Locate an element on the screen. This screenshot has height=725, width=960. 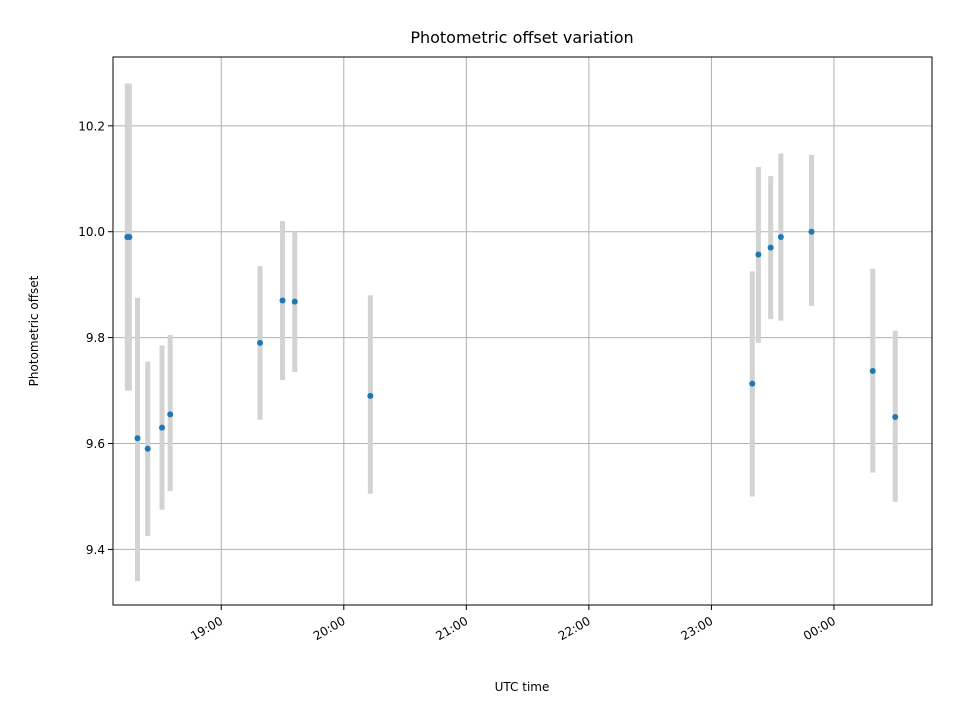
y-tick-label: 10.0 is located at coordinates (91, 232).